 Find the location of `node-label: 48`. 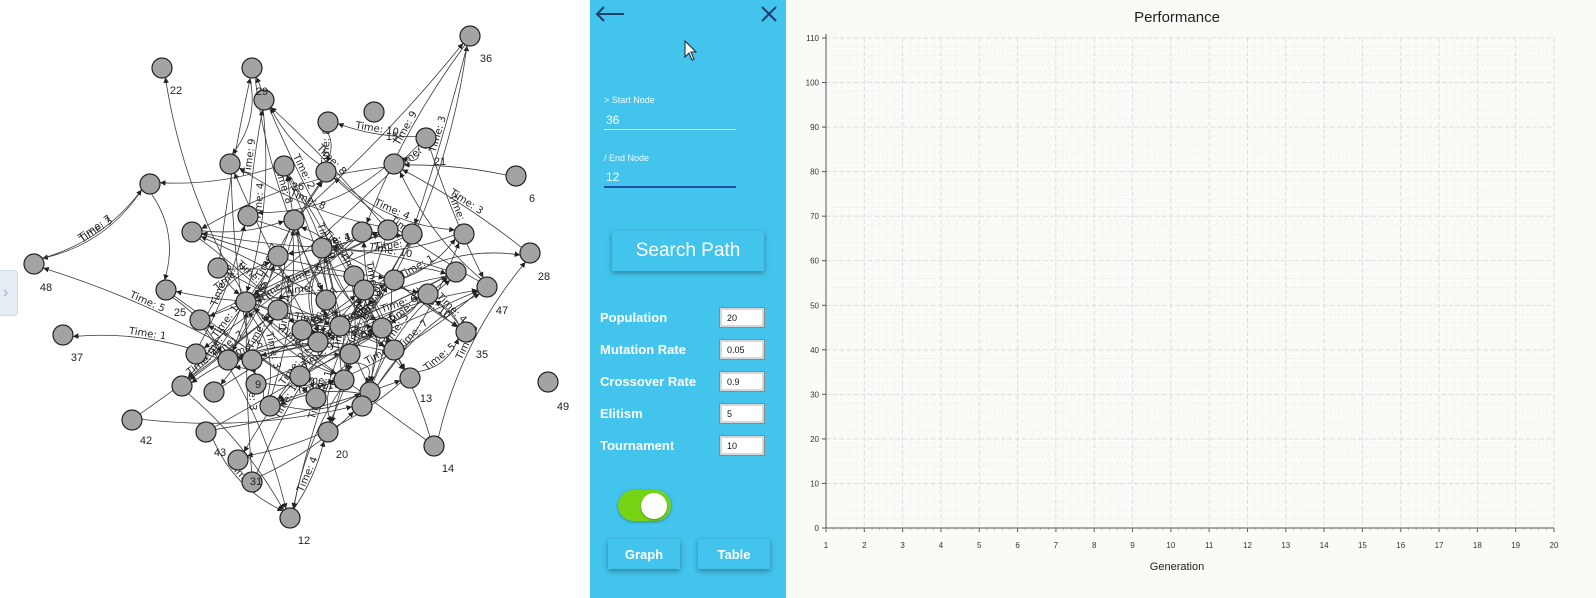

node-label: 48 is located at coordinates (46, 288).